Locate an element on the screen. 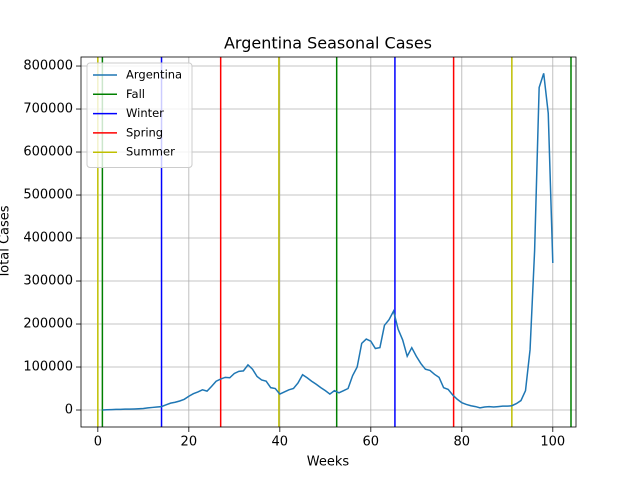  x-tick-label: 100 is located at coordinates (552, 442).